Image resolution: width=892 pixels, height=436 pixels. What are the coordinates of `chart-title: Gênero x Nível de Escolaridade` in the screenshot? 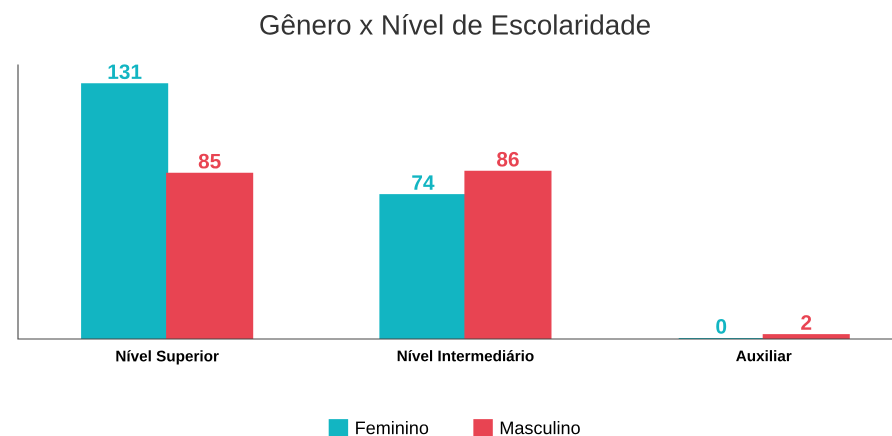 It's located at (455, 24).